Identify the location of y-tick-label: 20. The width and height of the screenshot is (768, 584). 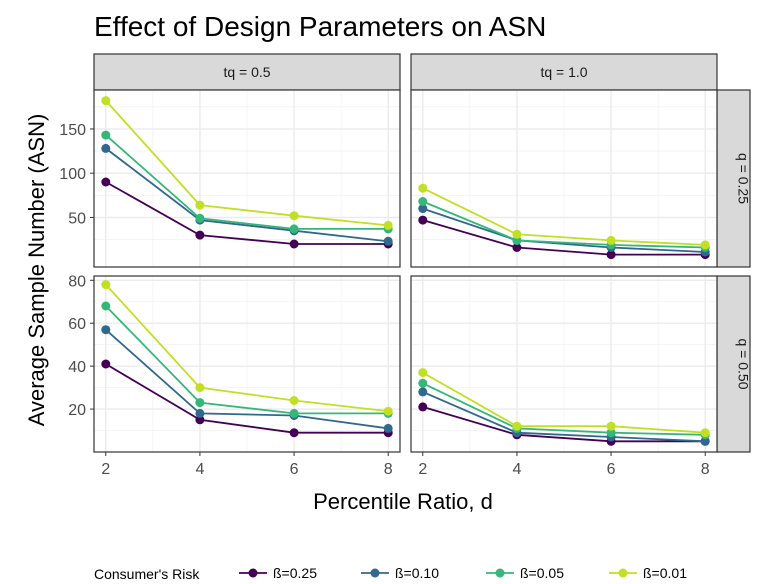
(77, 410).